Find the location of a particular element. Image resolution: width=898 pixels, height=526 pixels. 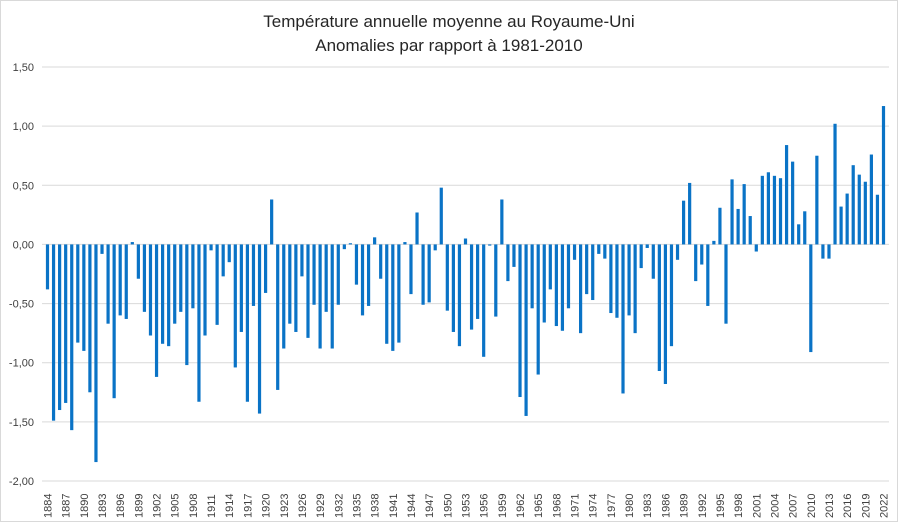

y-tick-label: -2,00 is located at coordinates (21, 482).